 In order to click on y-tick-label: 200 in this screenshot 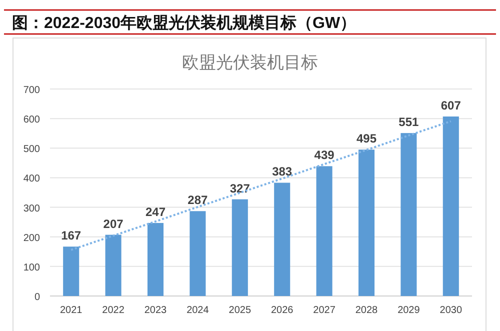, I will do `click(31, 238)`.